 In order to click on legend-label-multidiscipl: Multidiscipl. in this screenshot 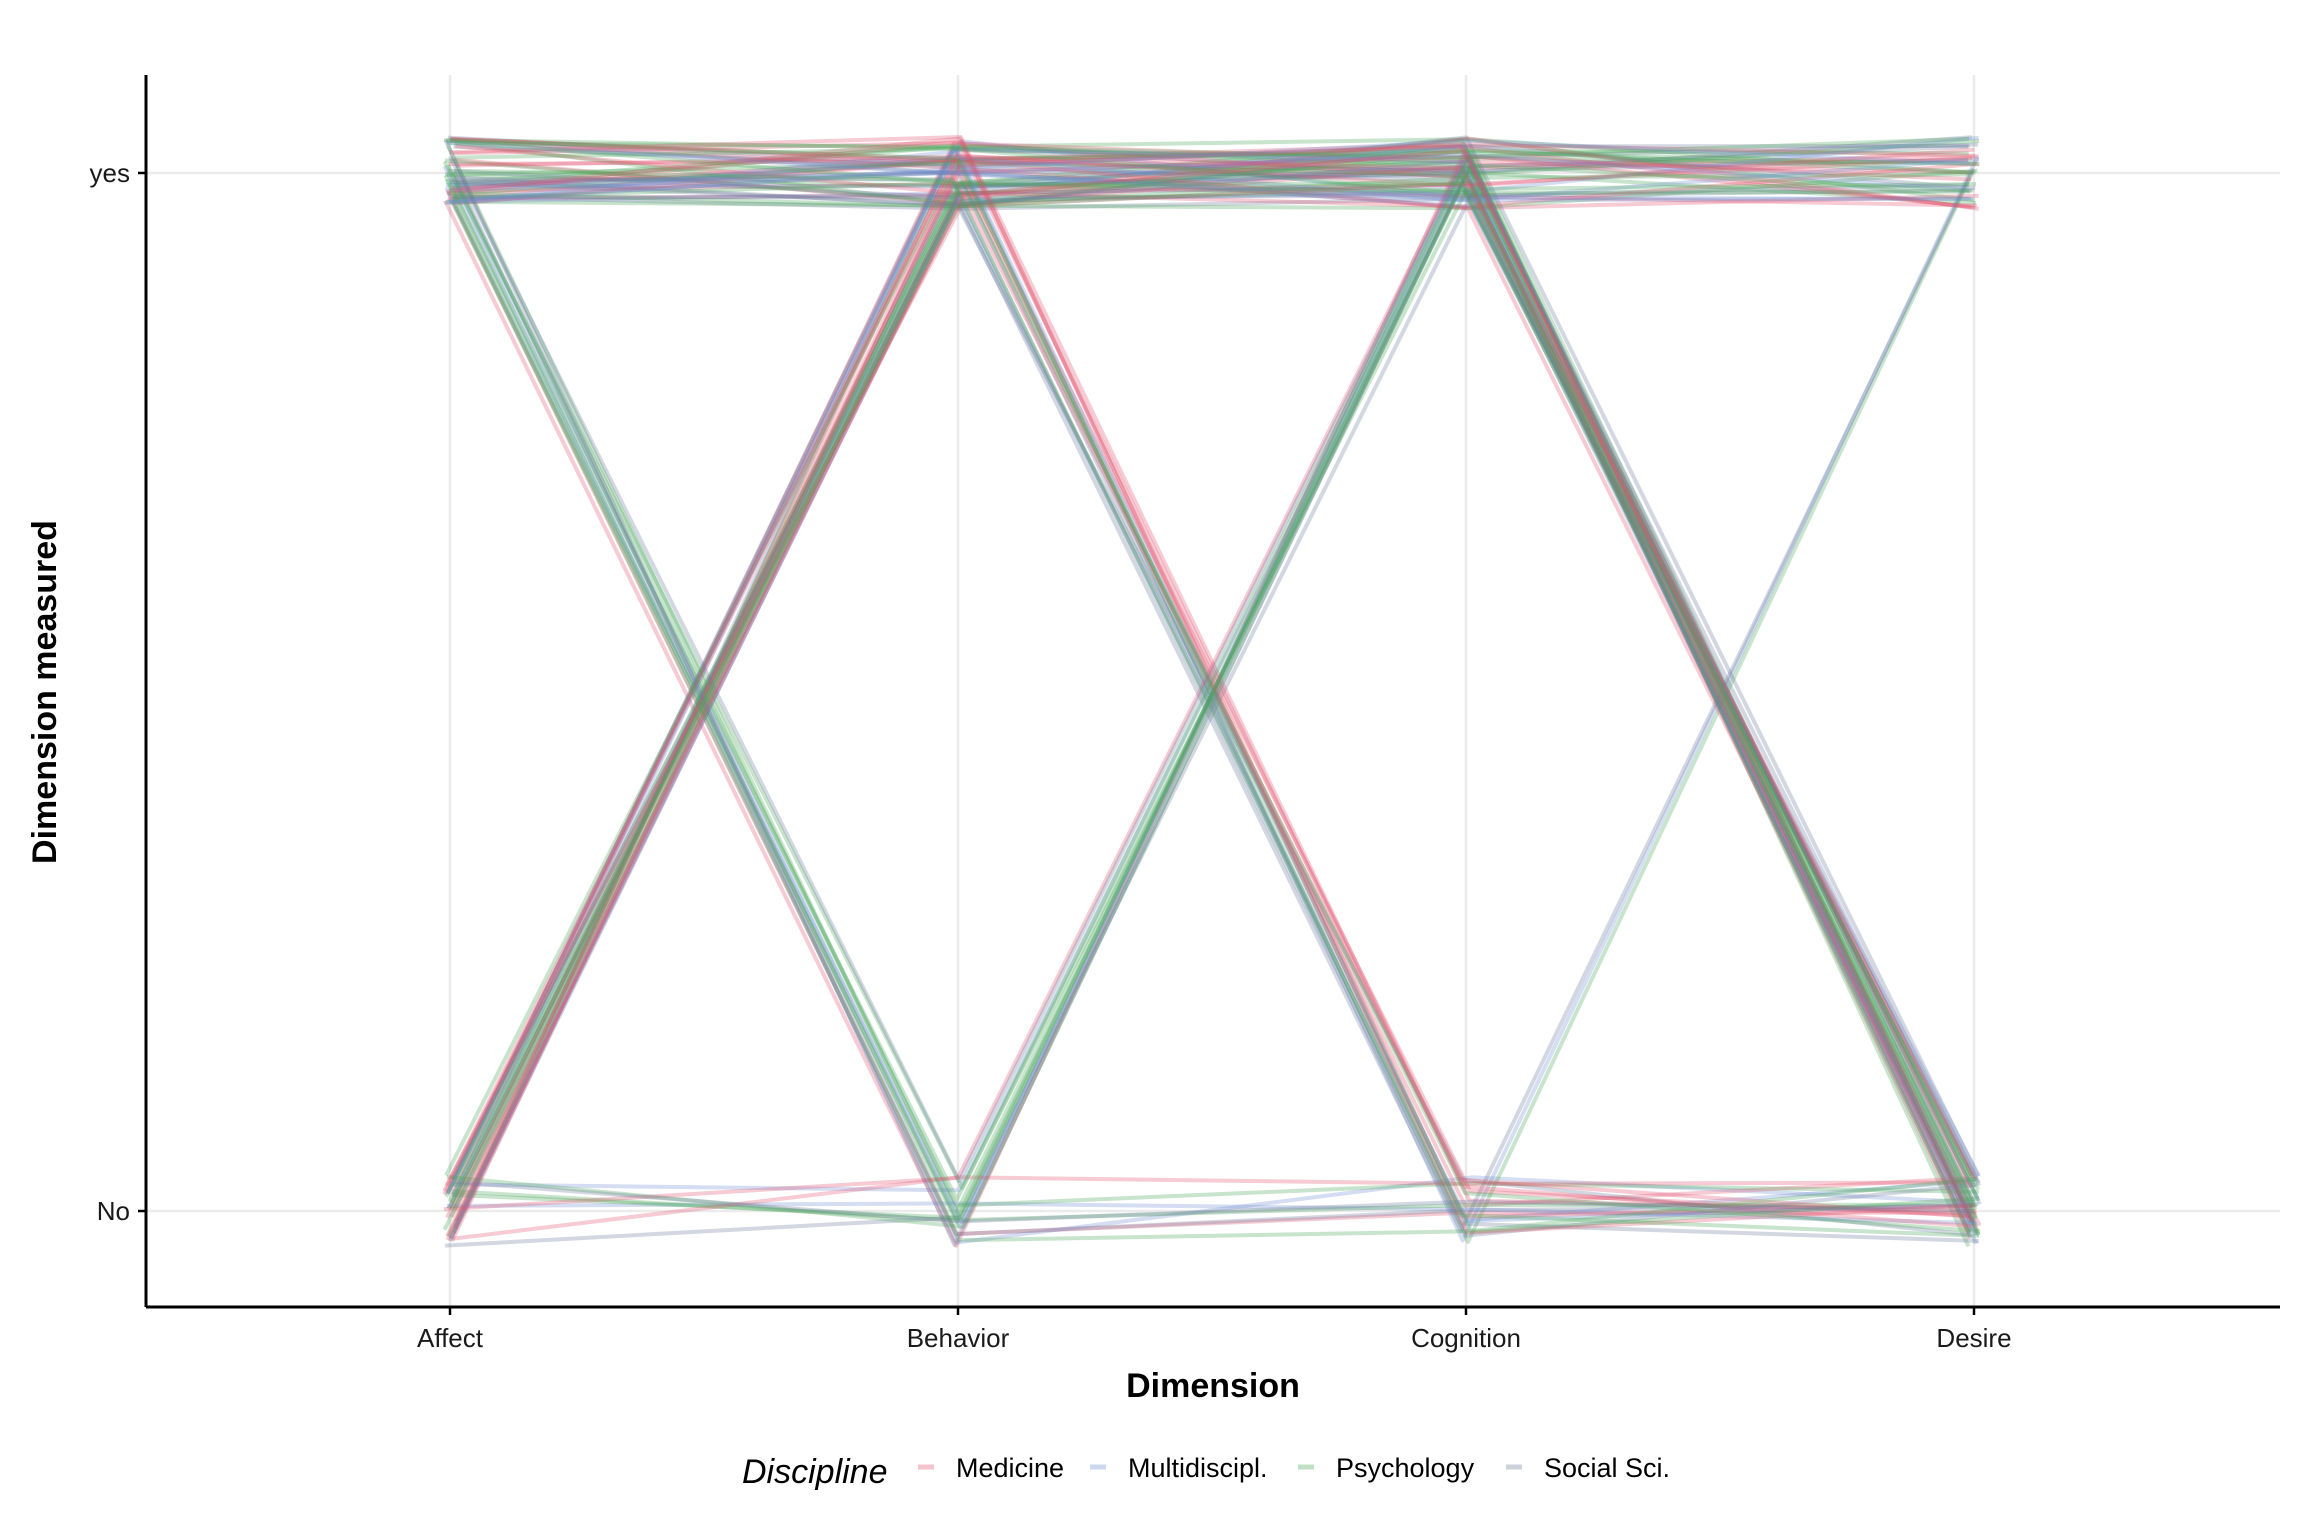, I will do `click(1198, 1468)`.